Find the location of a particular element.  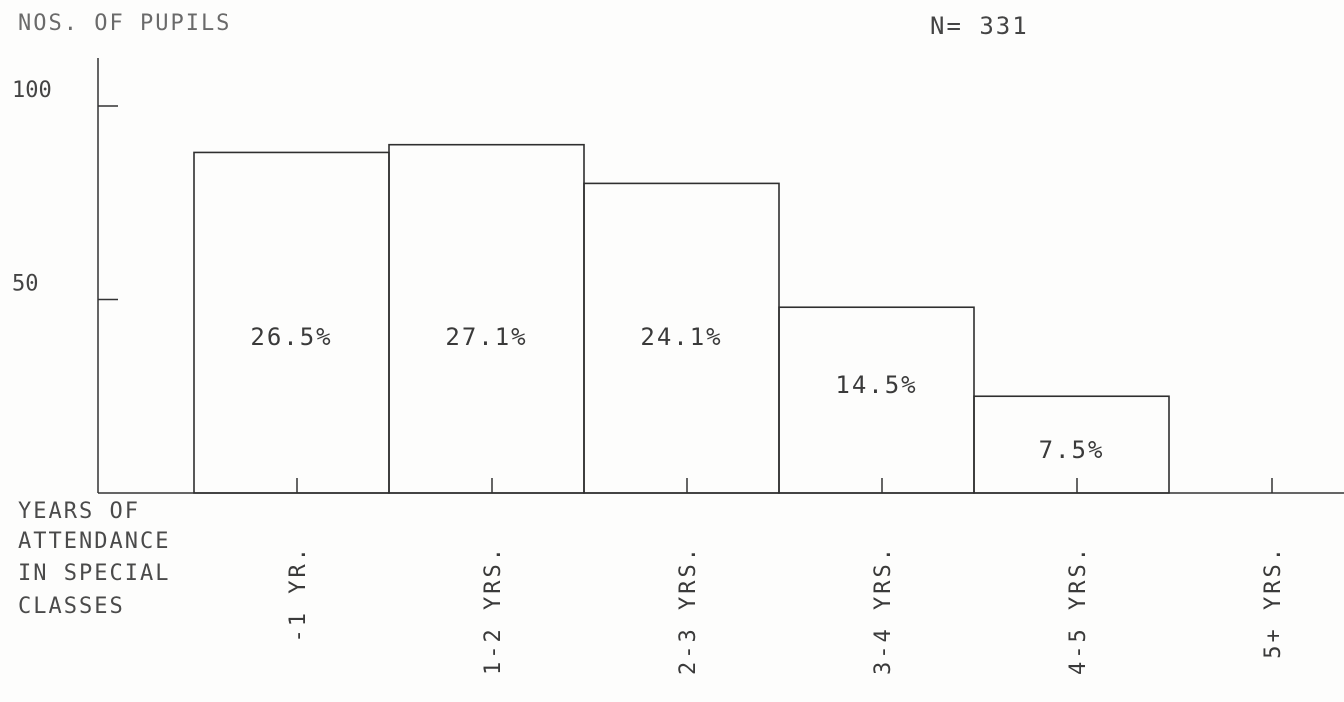

x-tick-label: 5+ YRS. is located at coordinates (1273, 602).